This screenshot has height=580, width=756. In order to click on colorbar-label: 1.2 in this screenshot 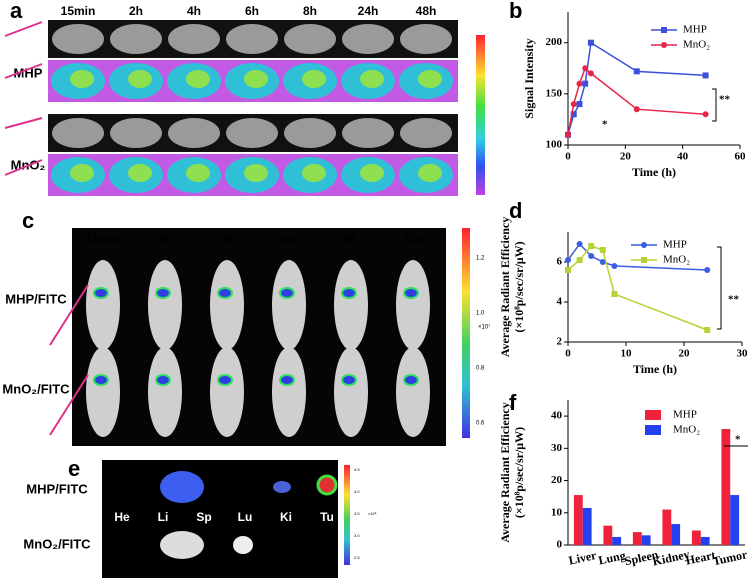, I will do `click(480, 259)`.